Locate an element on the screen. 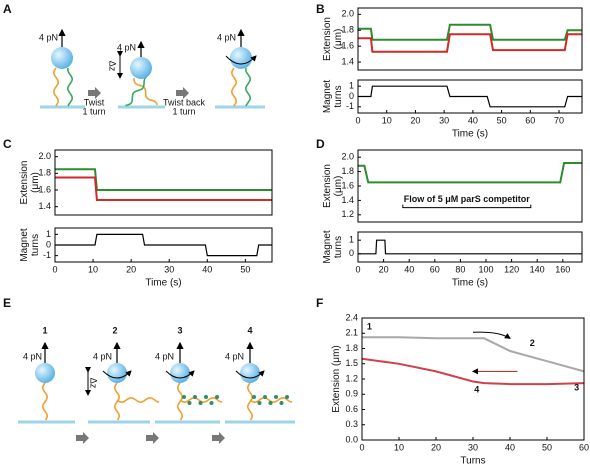 Image resolution: width=590 pixels, height=473 pixels. annotation-bracket is located at coordinates (467, 206).